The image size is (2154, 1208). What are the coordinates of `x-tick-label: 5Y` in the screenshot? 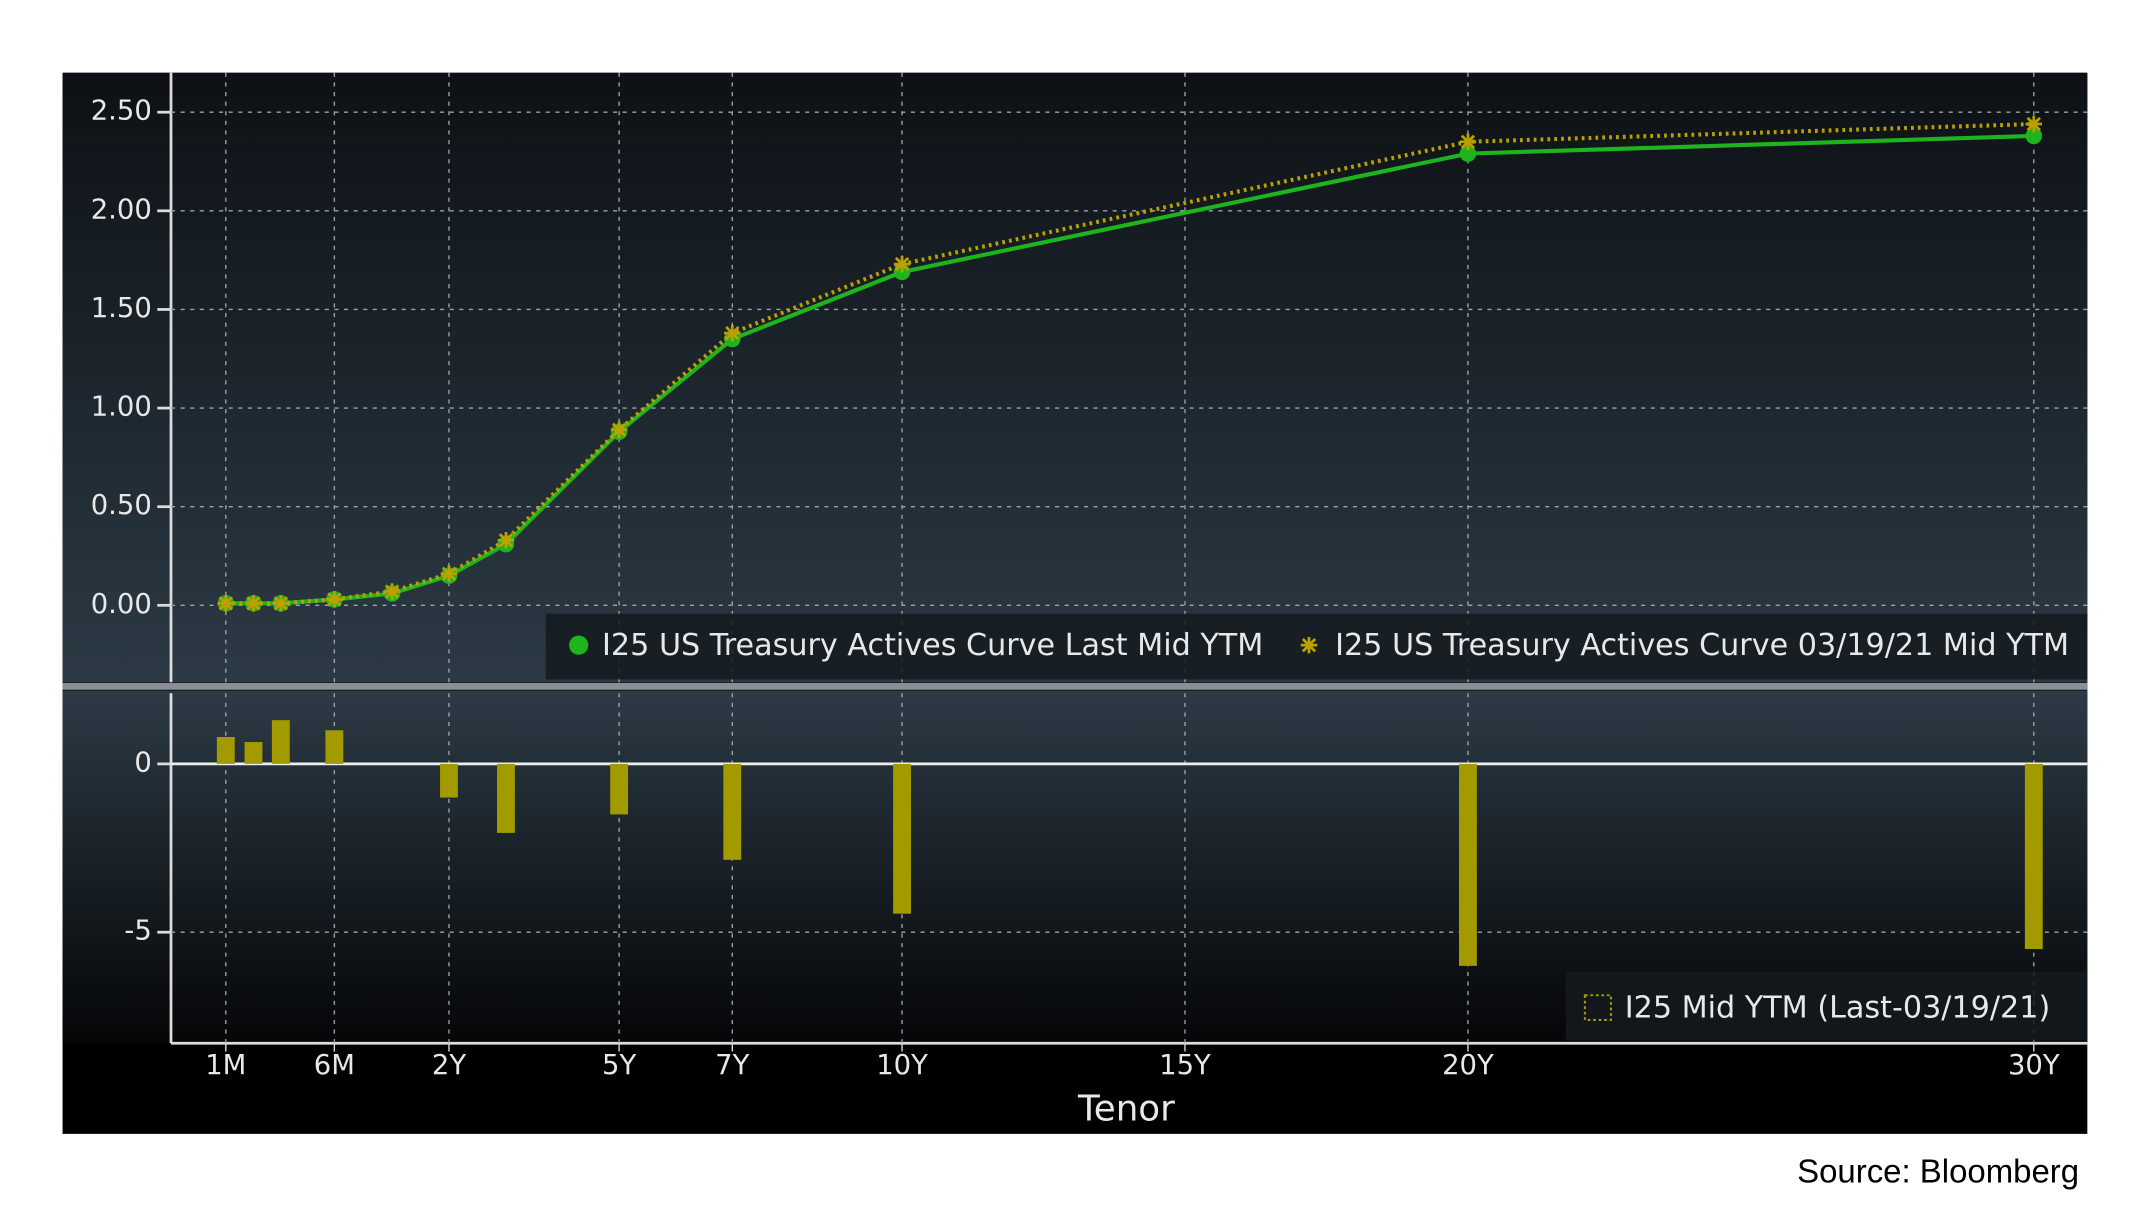 It's located at (619, 1065).